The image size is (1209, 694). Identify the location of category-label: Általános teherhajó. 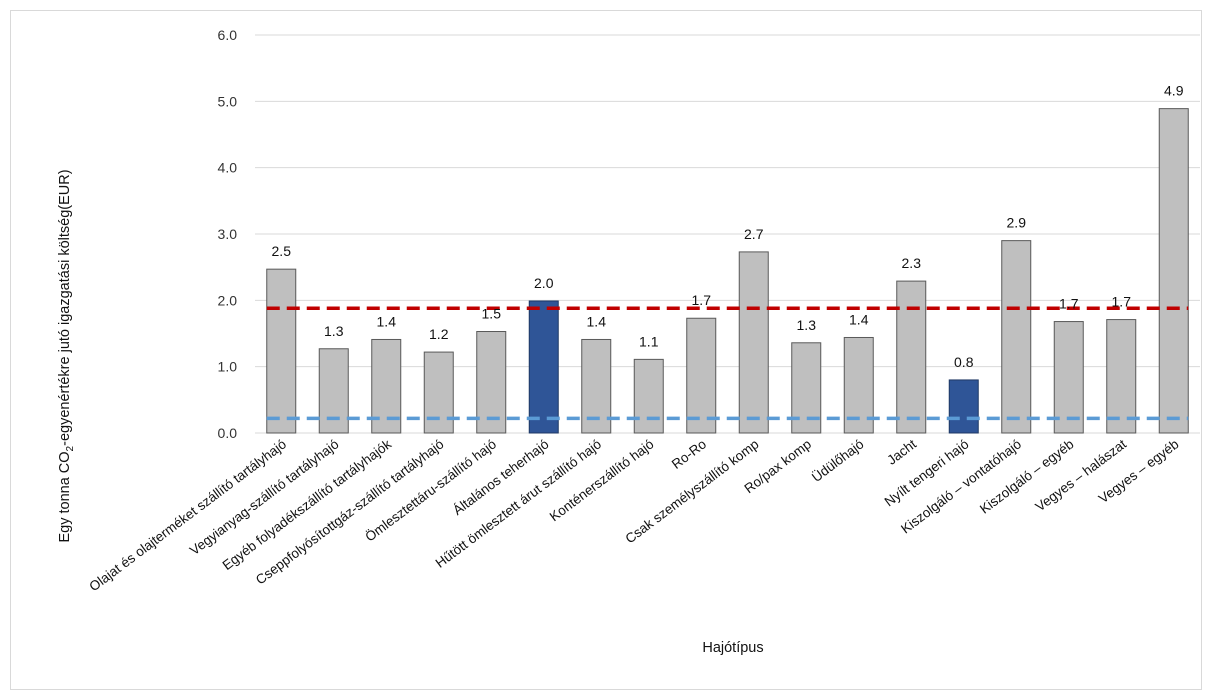
(500, 477).